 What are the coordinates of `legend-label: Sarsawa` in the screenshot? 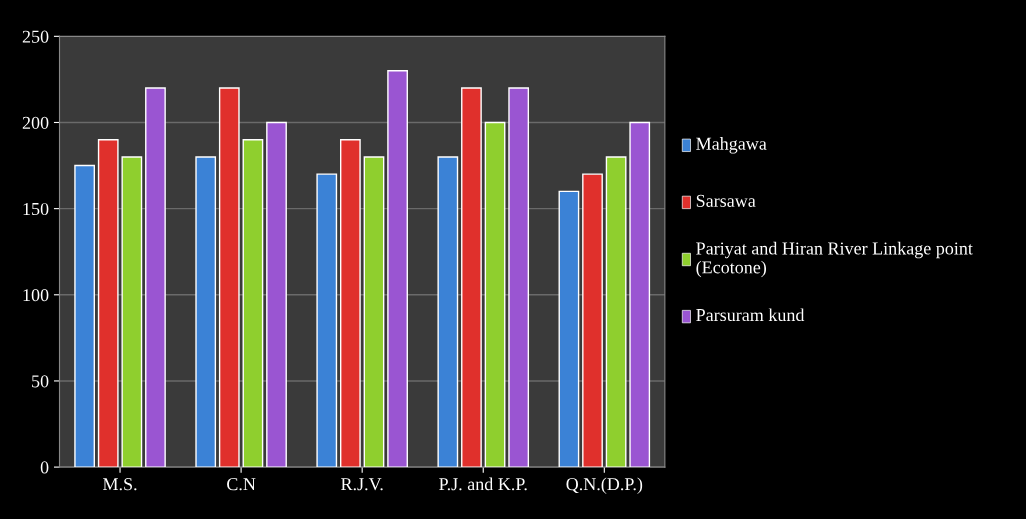 It's located at (726, 200).